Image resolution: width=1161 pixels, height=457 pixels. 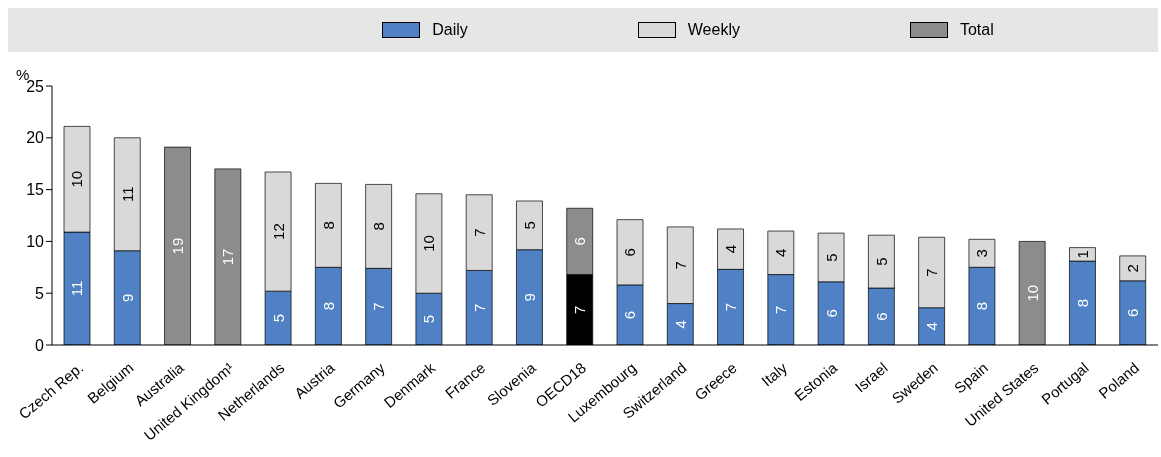 What do you see at coordinates (35, 190) in the screenshot?
I see `y-tick-label: 15` at bounding box center [35, 190].